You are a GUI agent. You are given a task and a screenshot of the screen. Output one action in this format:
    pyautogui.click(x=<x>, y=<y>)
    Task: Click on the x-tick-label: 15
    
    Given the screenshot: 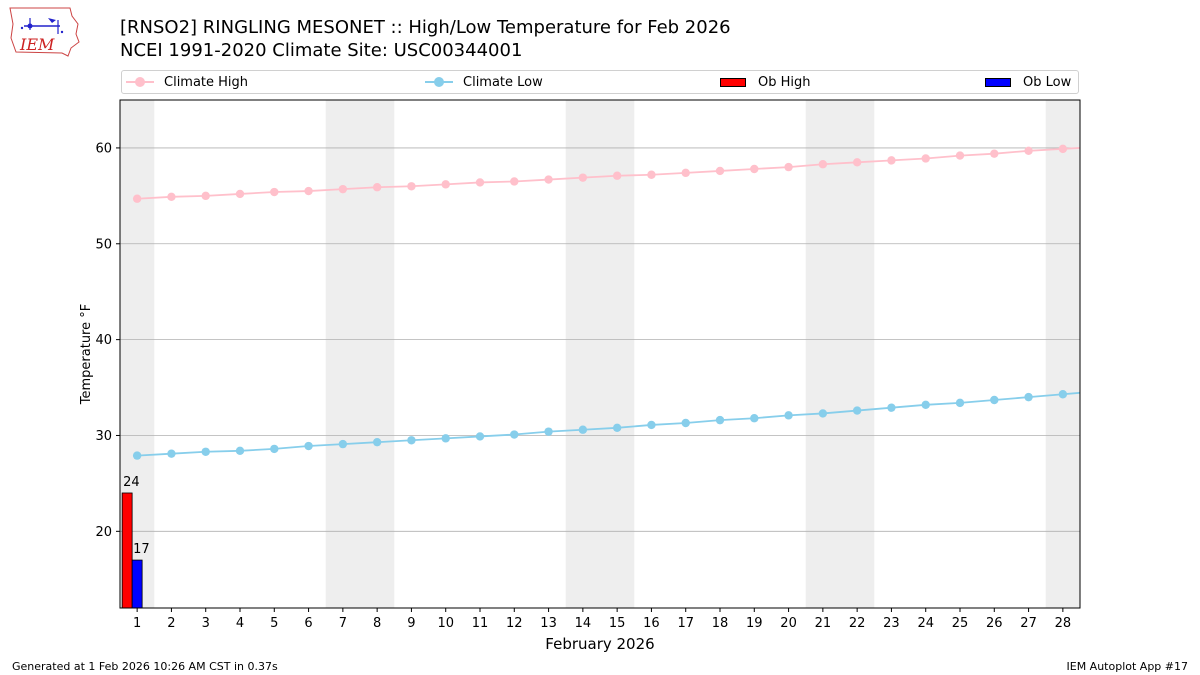 What is the action you would take?
    pyautogui.click(x=617, y=623)
    